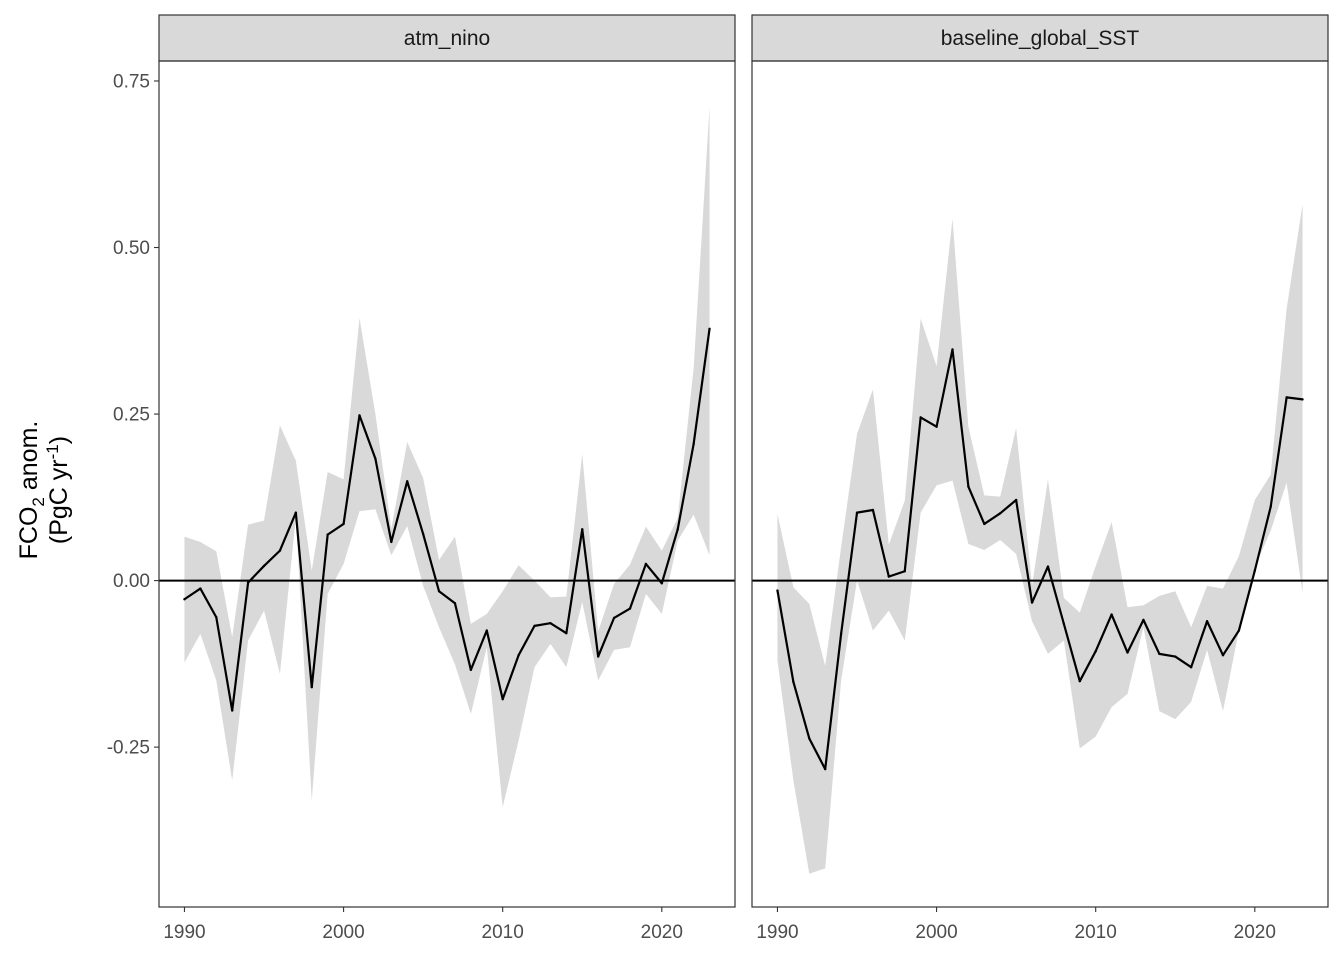 The image size is (1344, 960). Describe the element at coordinates (447, 38) in the screenshot. I see `facet-strip-label: atm_nino` at that location.